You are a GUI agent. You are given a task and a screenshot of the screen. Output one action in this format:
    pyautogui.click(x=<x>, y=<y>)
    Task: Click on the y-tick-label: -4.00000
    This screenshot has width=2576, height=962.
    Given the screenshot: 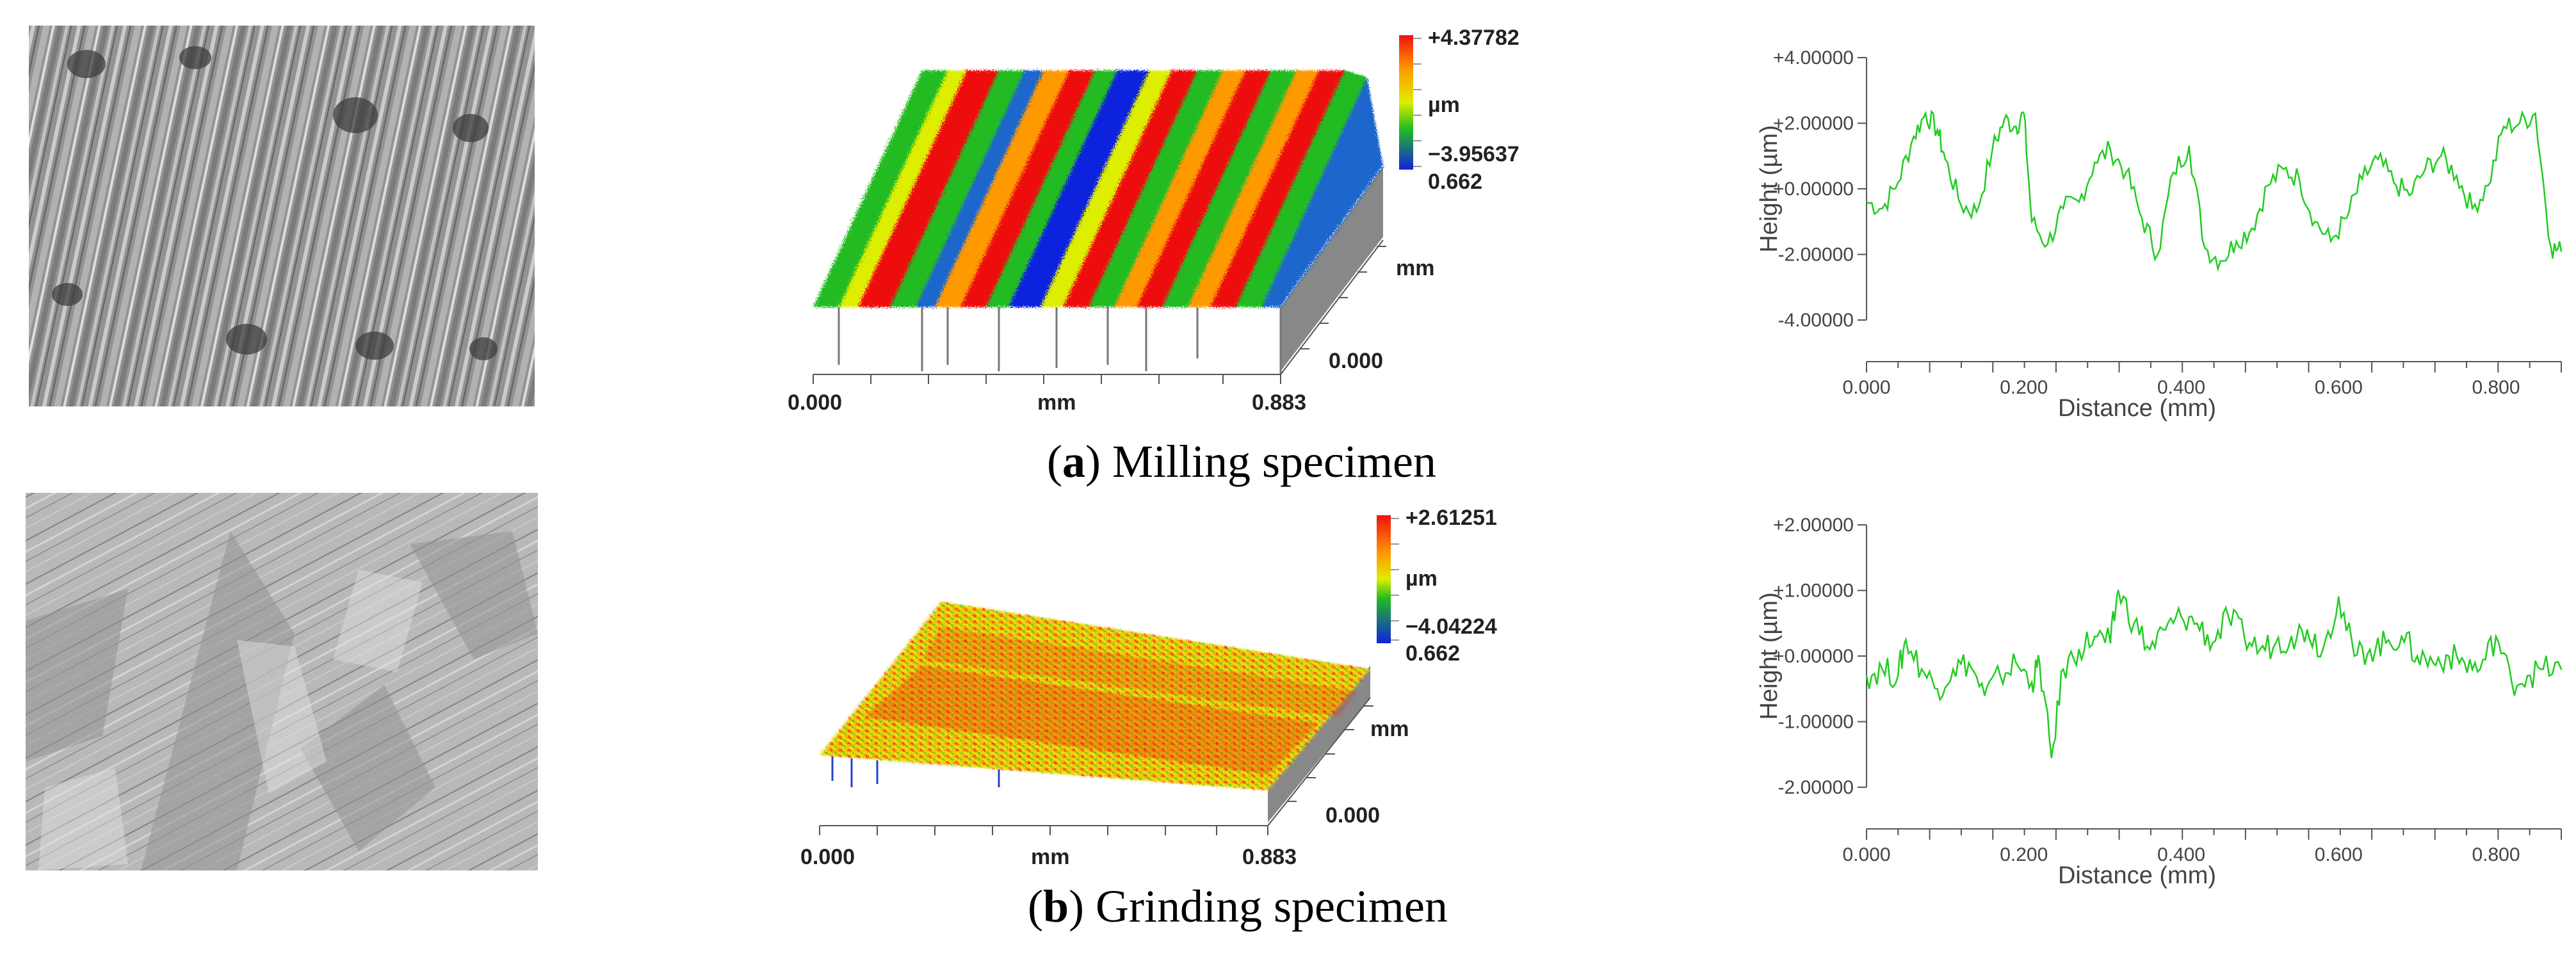 What is the action you would take?
    pyautogui.click(x=1816, y=320)
    